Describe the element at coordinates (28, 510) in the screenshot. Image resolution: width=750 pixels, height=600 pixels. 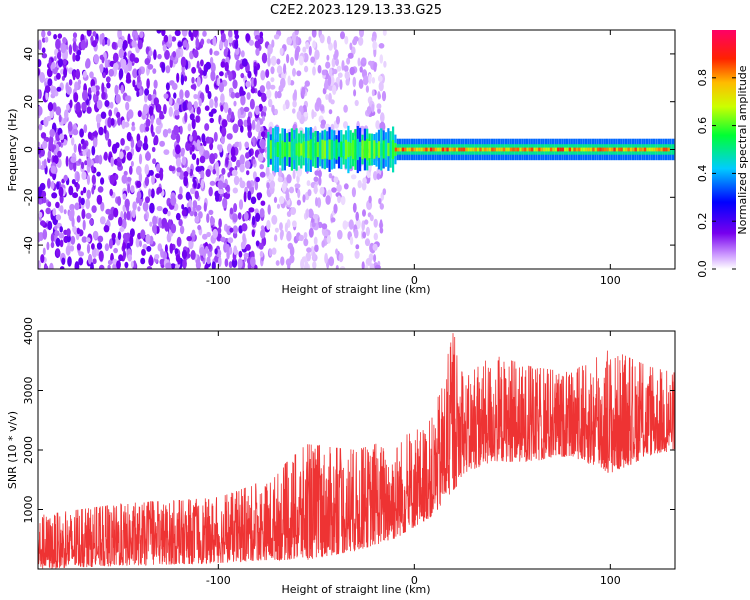
I see `y-tick-label: 1000` at that location.